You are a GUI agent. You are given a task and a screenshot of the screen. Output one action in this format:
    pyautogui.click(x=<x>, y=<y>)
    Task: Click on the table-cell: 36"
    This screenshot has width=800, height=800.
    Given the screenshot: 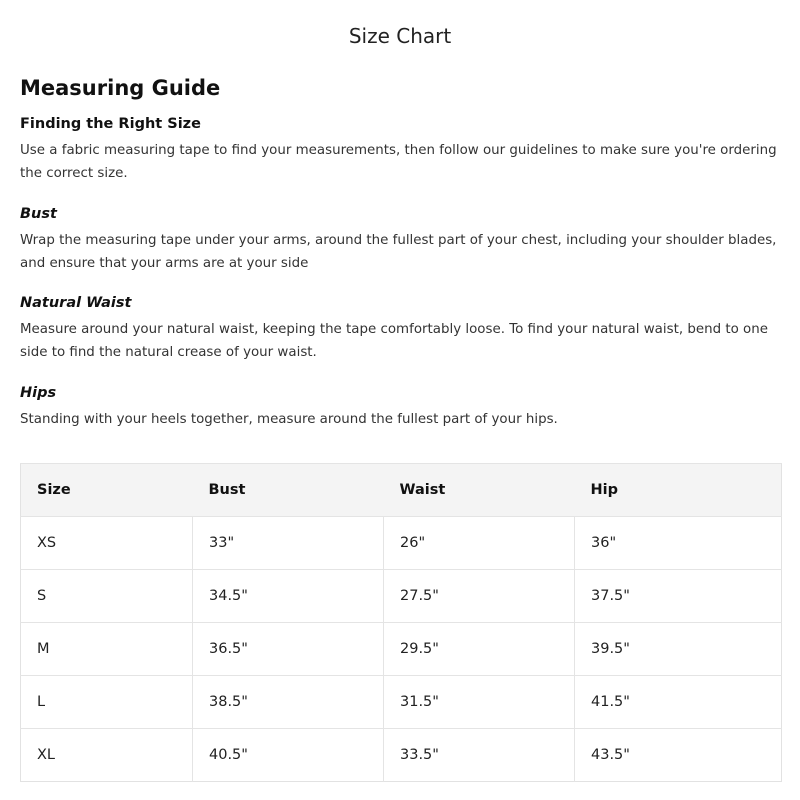 What is the action you would take?
    pyautogui.click(x=678, y=543)
    